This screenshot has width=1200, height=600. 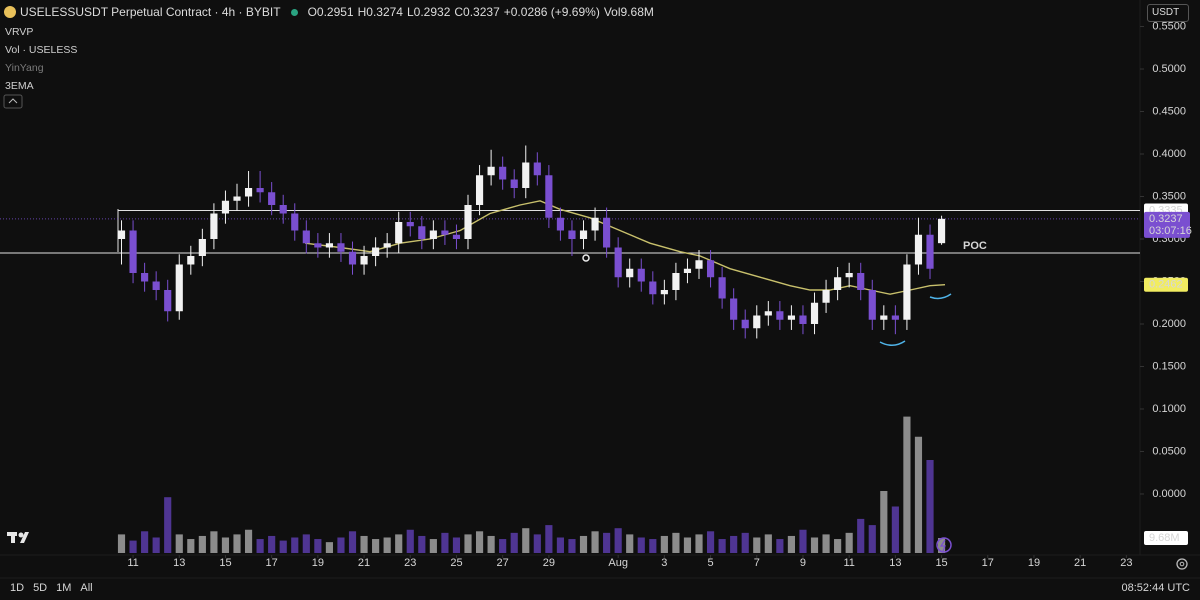 I want to click on x-tick-label: 3, so click(x=664, y=563).